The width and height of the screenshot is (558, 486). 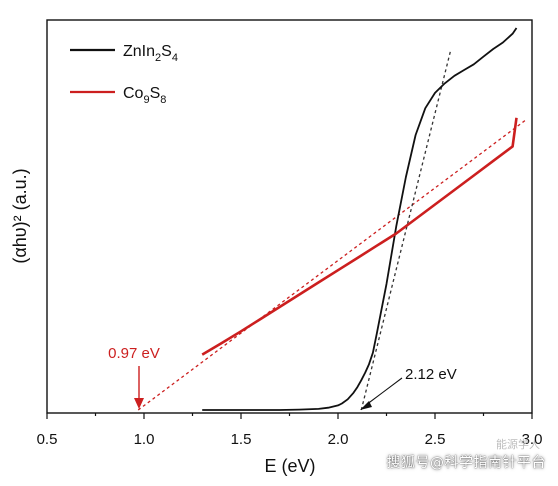 What do you see at coordinates (408, 388) in the screenshot?
I see `annotation-znin2s4-gap: 2.12 eV` at bounding box center [408, 388].